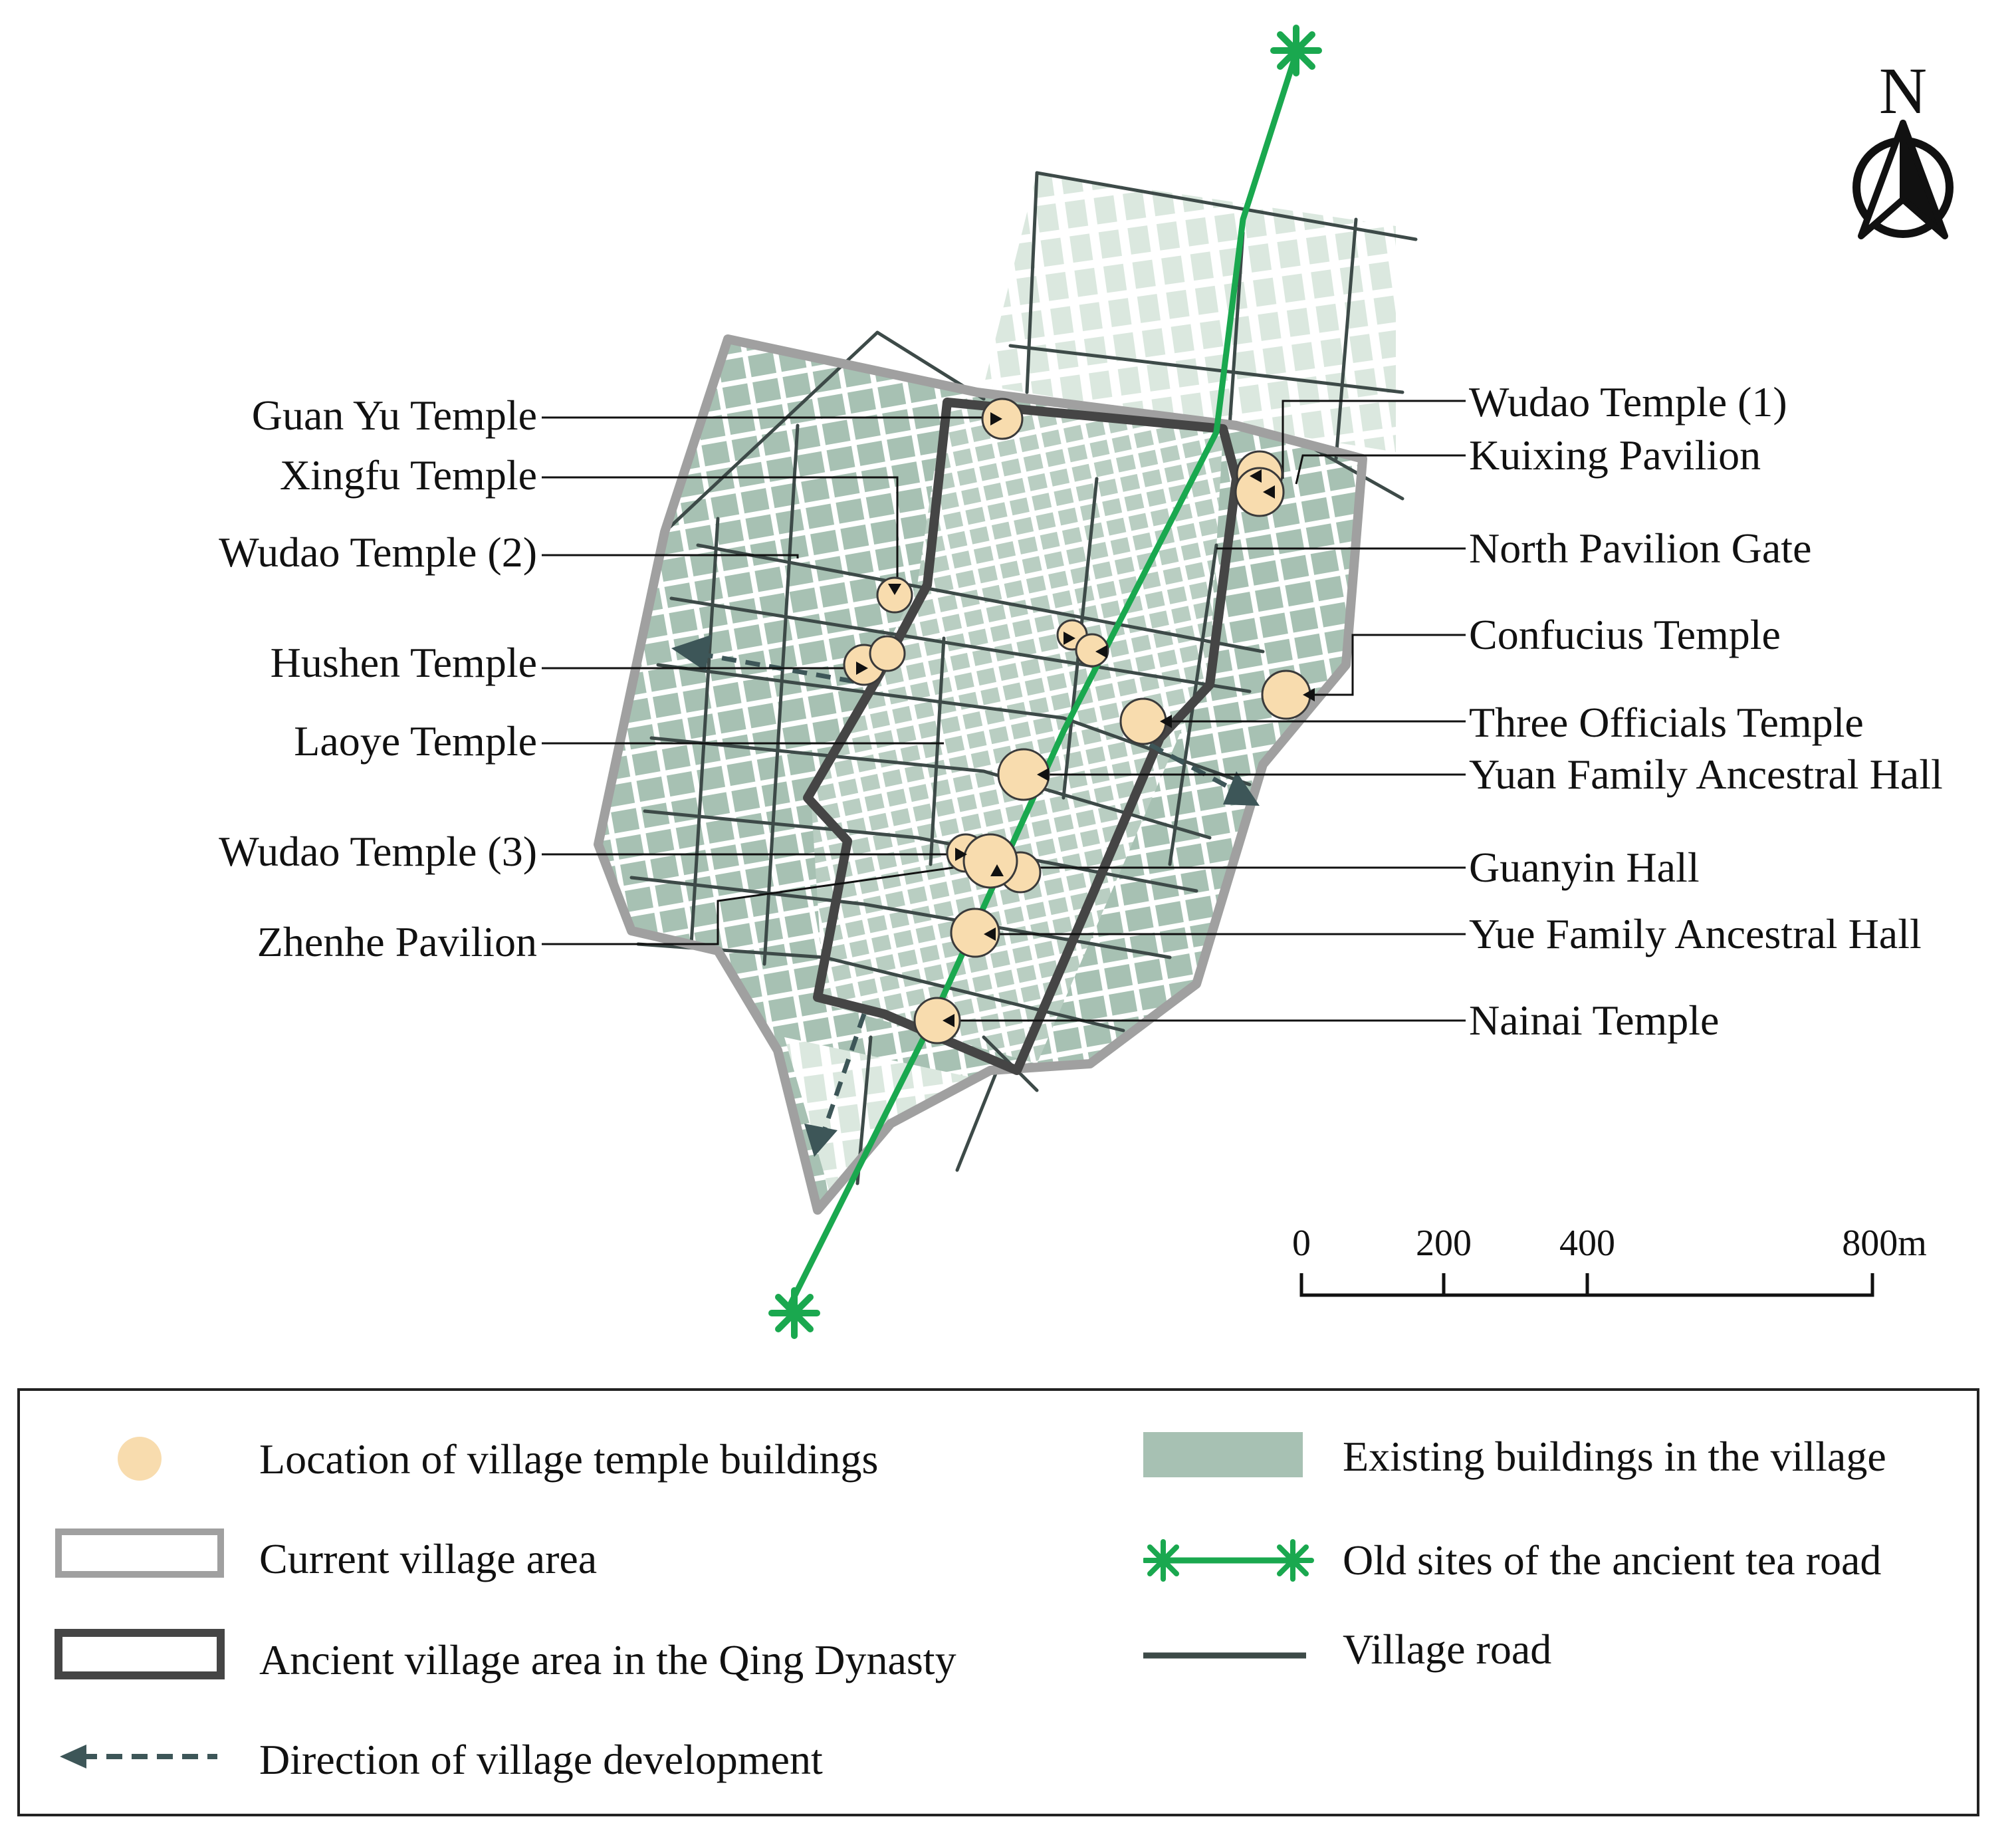 The width and height of the screenshot is (2016, 1833). What do you see at coordinates (937, 1020) in the screenshot?
I see `marker-nainai-temple` at bounding box center [937, 1020].